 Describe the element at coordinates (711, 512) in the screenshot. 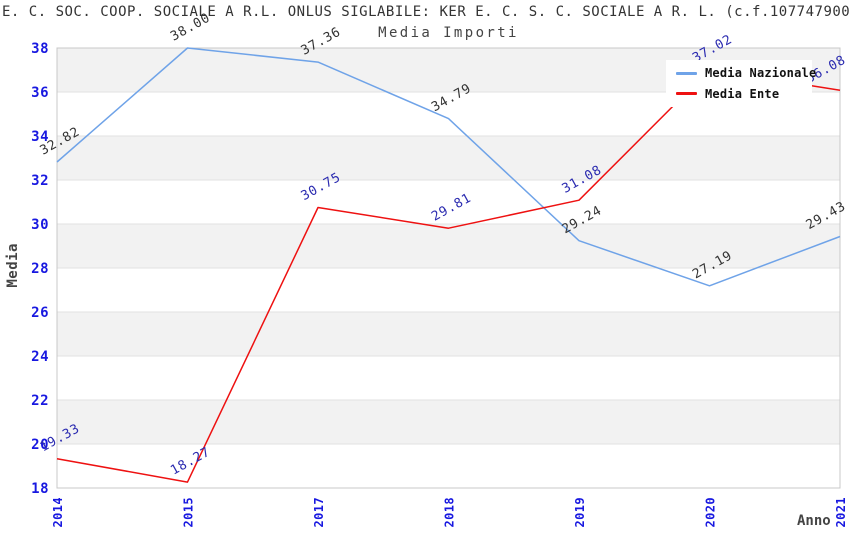

I see `x-tick-label: 2020` at that location.